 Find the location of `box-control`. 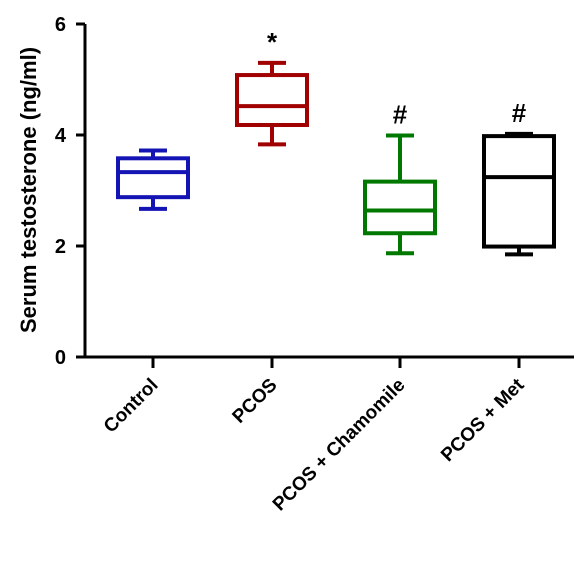

box-control is located at coordinates (153, 179).